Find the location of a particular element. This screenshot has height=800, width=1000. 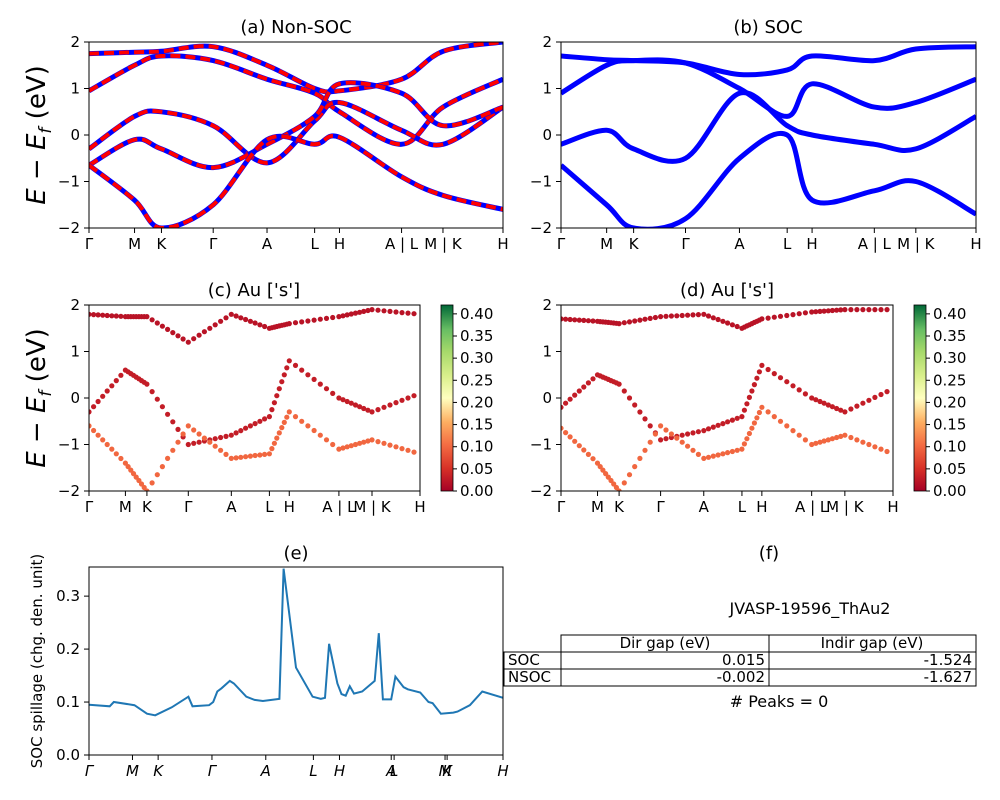

ytick-label: 1 is located at coordinates (75, 352).